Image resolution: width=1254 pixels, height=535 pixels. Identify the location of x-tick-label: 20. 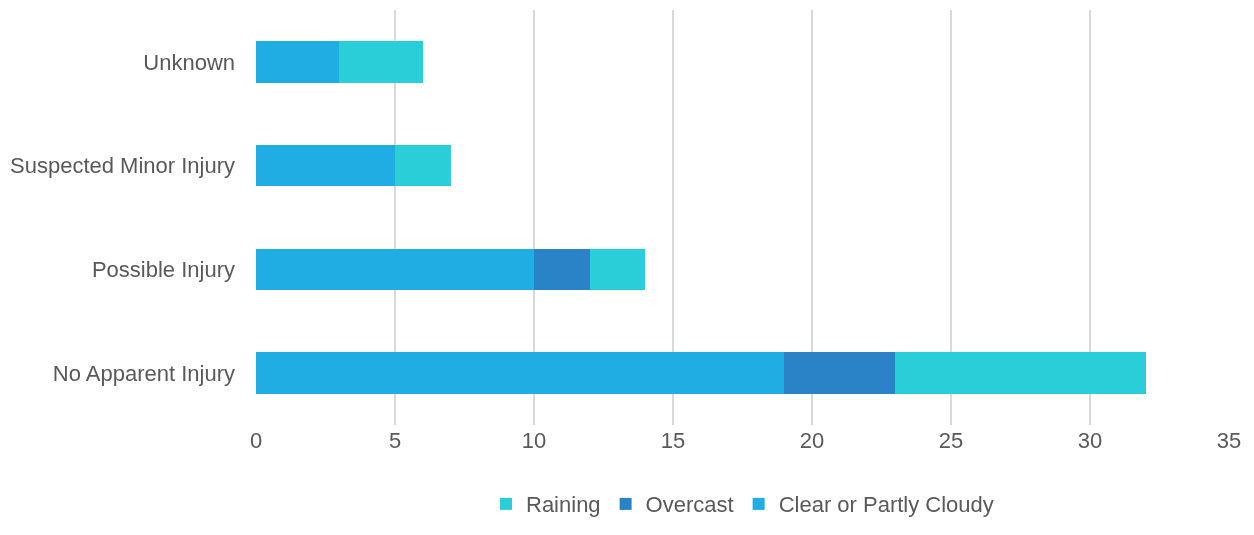
(812, 440).